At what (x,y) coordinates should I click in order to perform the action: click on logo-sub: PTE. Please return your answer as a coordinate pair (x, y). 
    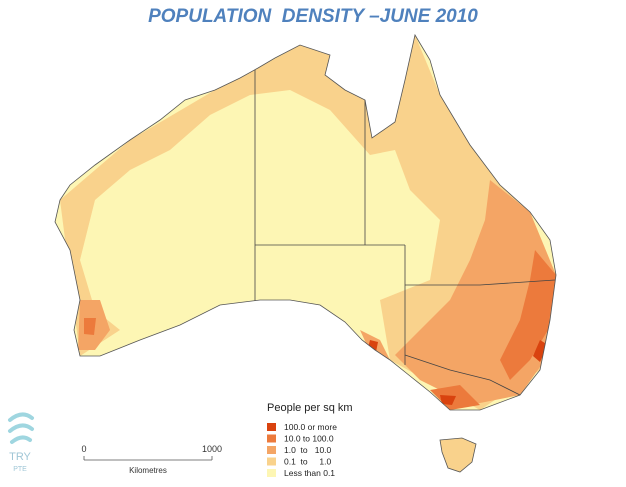
    Looking at the image, I should click on (20, 469).